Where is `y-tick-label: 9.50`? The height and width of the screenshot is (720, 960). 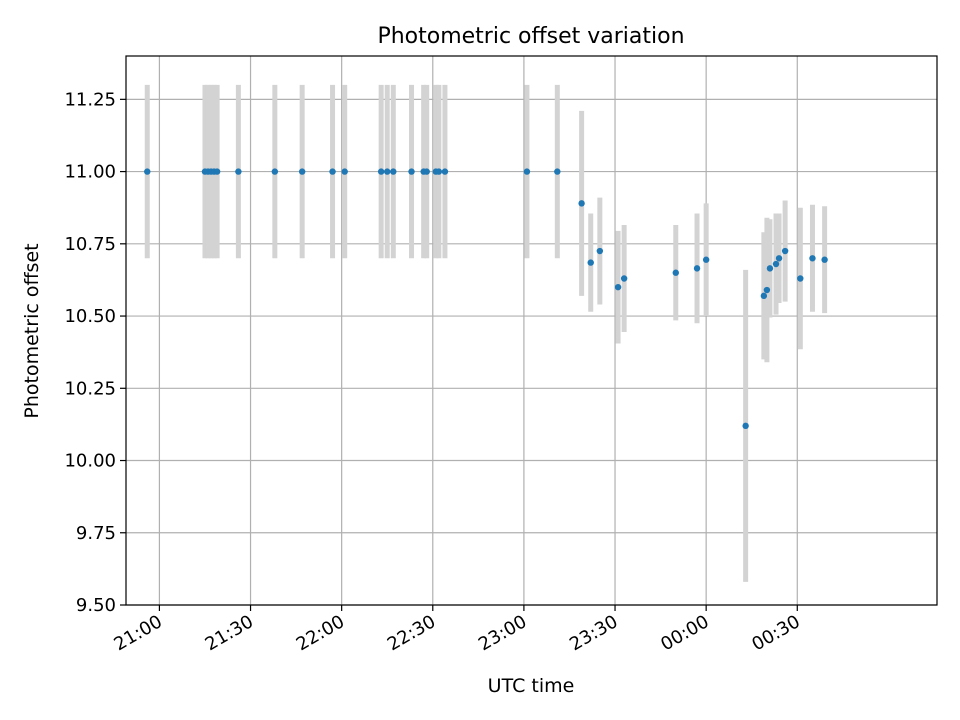 y-tick-label: 9.50 is located at coordinates (96, 605).